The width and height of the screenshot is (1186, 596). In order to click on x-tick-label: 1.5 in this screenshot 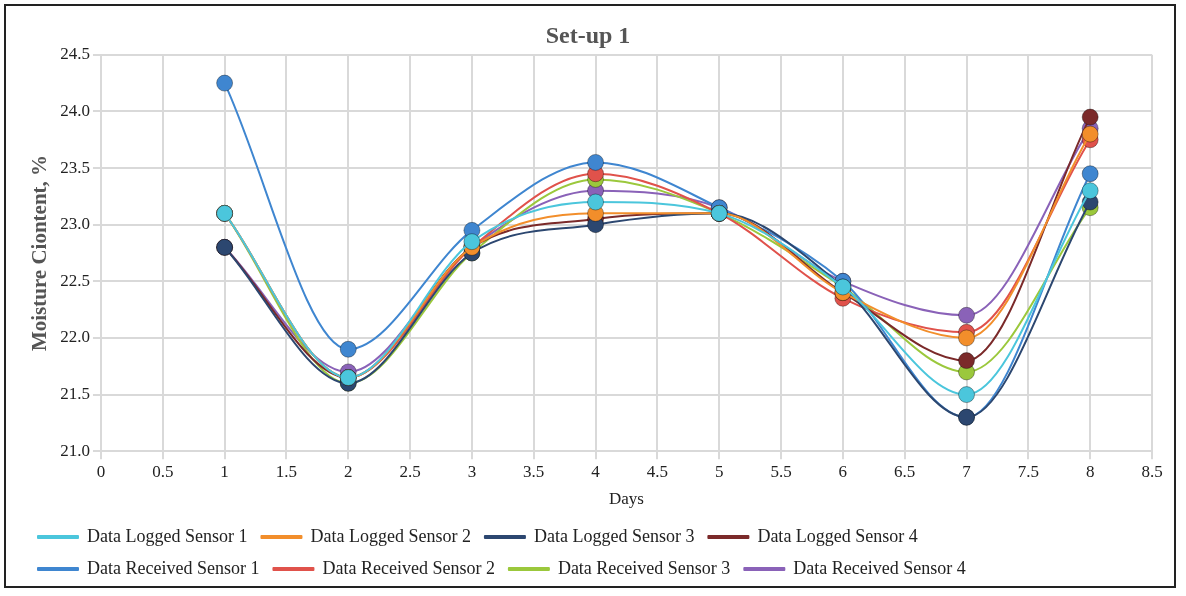, I will do `click(286, 471)`.